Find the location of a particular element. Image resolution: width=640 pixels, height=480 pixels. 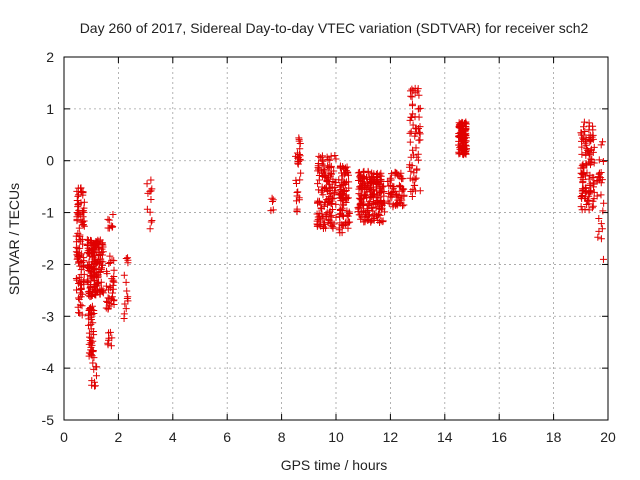

x-tick-label: 8 is located at coordinates (282, 437).